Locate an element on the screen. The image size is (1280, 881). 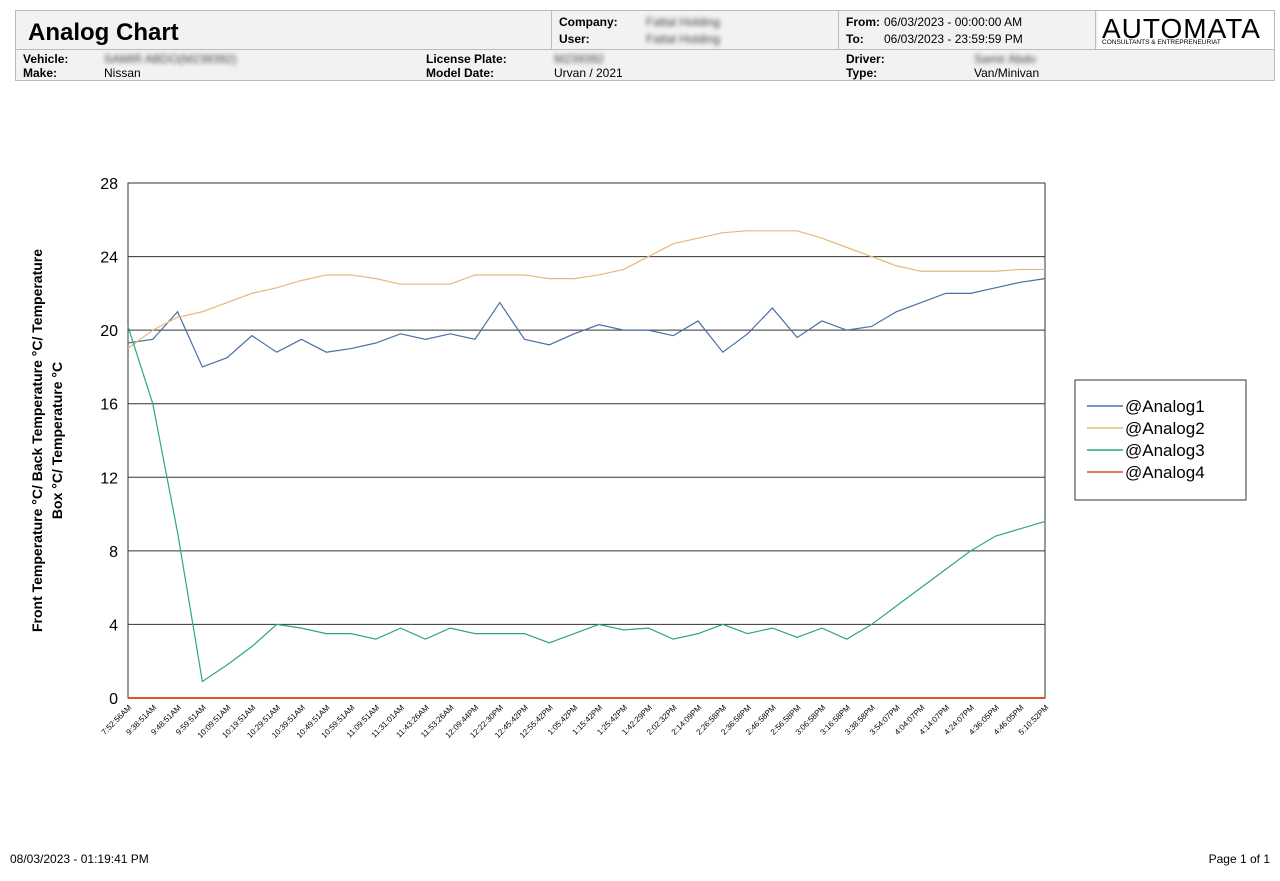
label: Model Date: is located at coordinates (460, 73).